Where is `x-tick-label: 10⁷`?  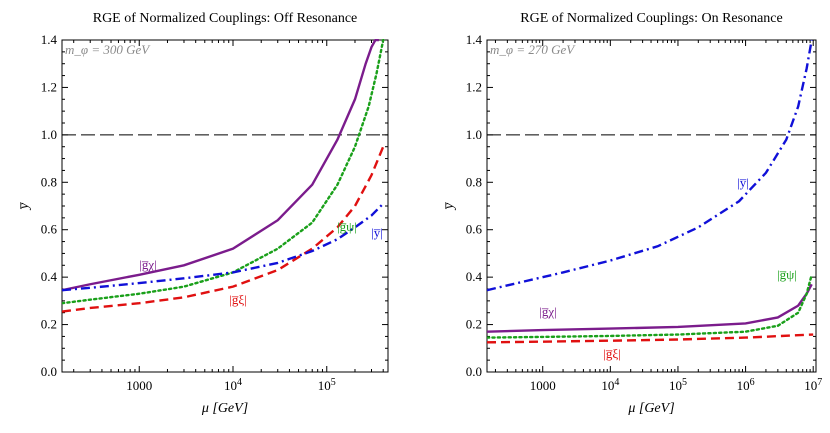
x-tick-label: 10⁷ is located at coordinates (813, 385).